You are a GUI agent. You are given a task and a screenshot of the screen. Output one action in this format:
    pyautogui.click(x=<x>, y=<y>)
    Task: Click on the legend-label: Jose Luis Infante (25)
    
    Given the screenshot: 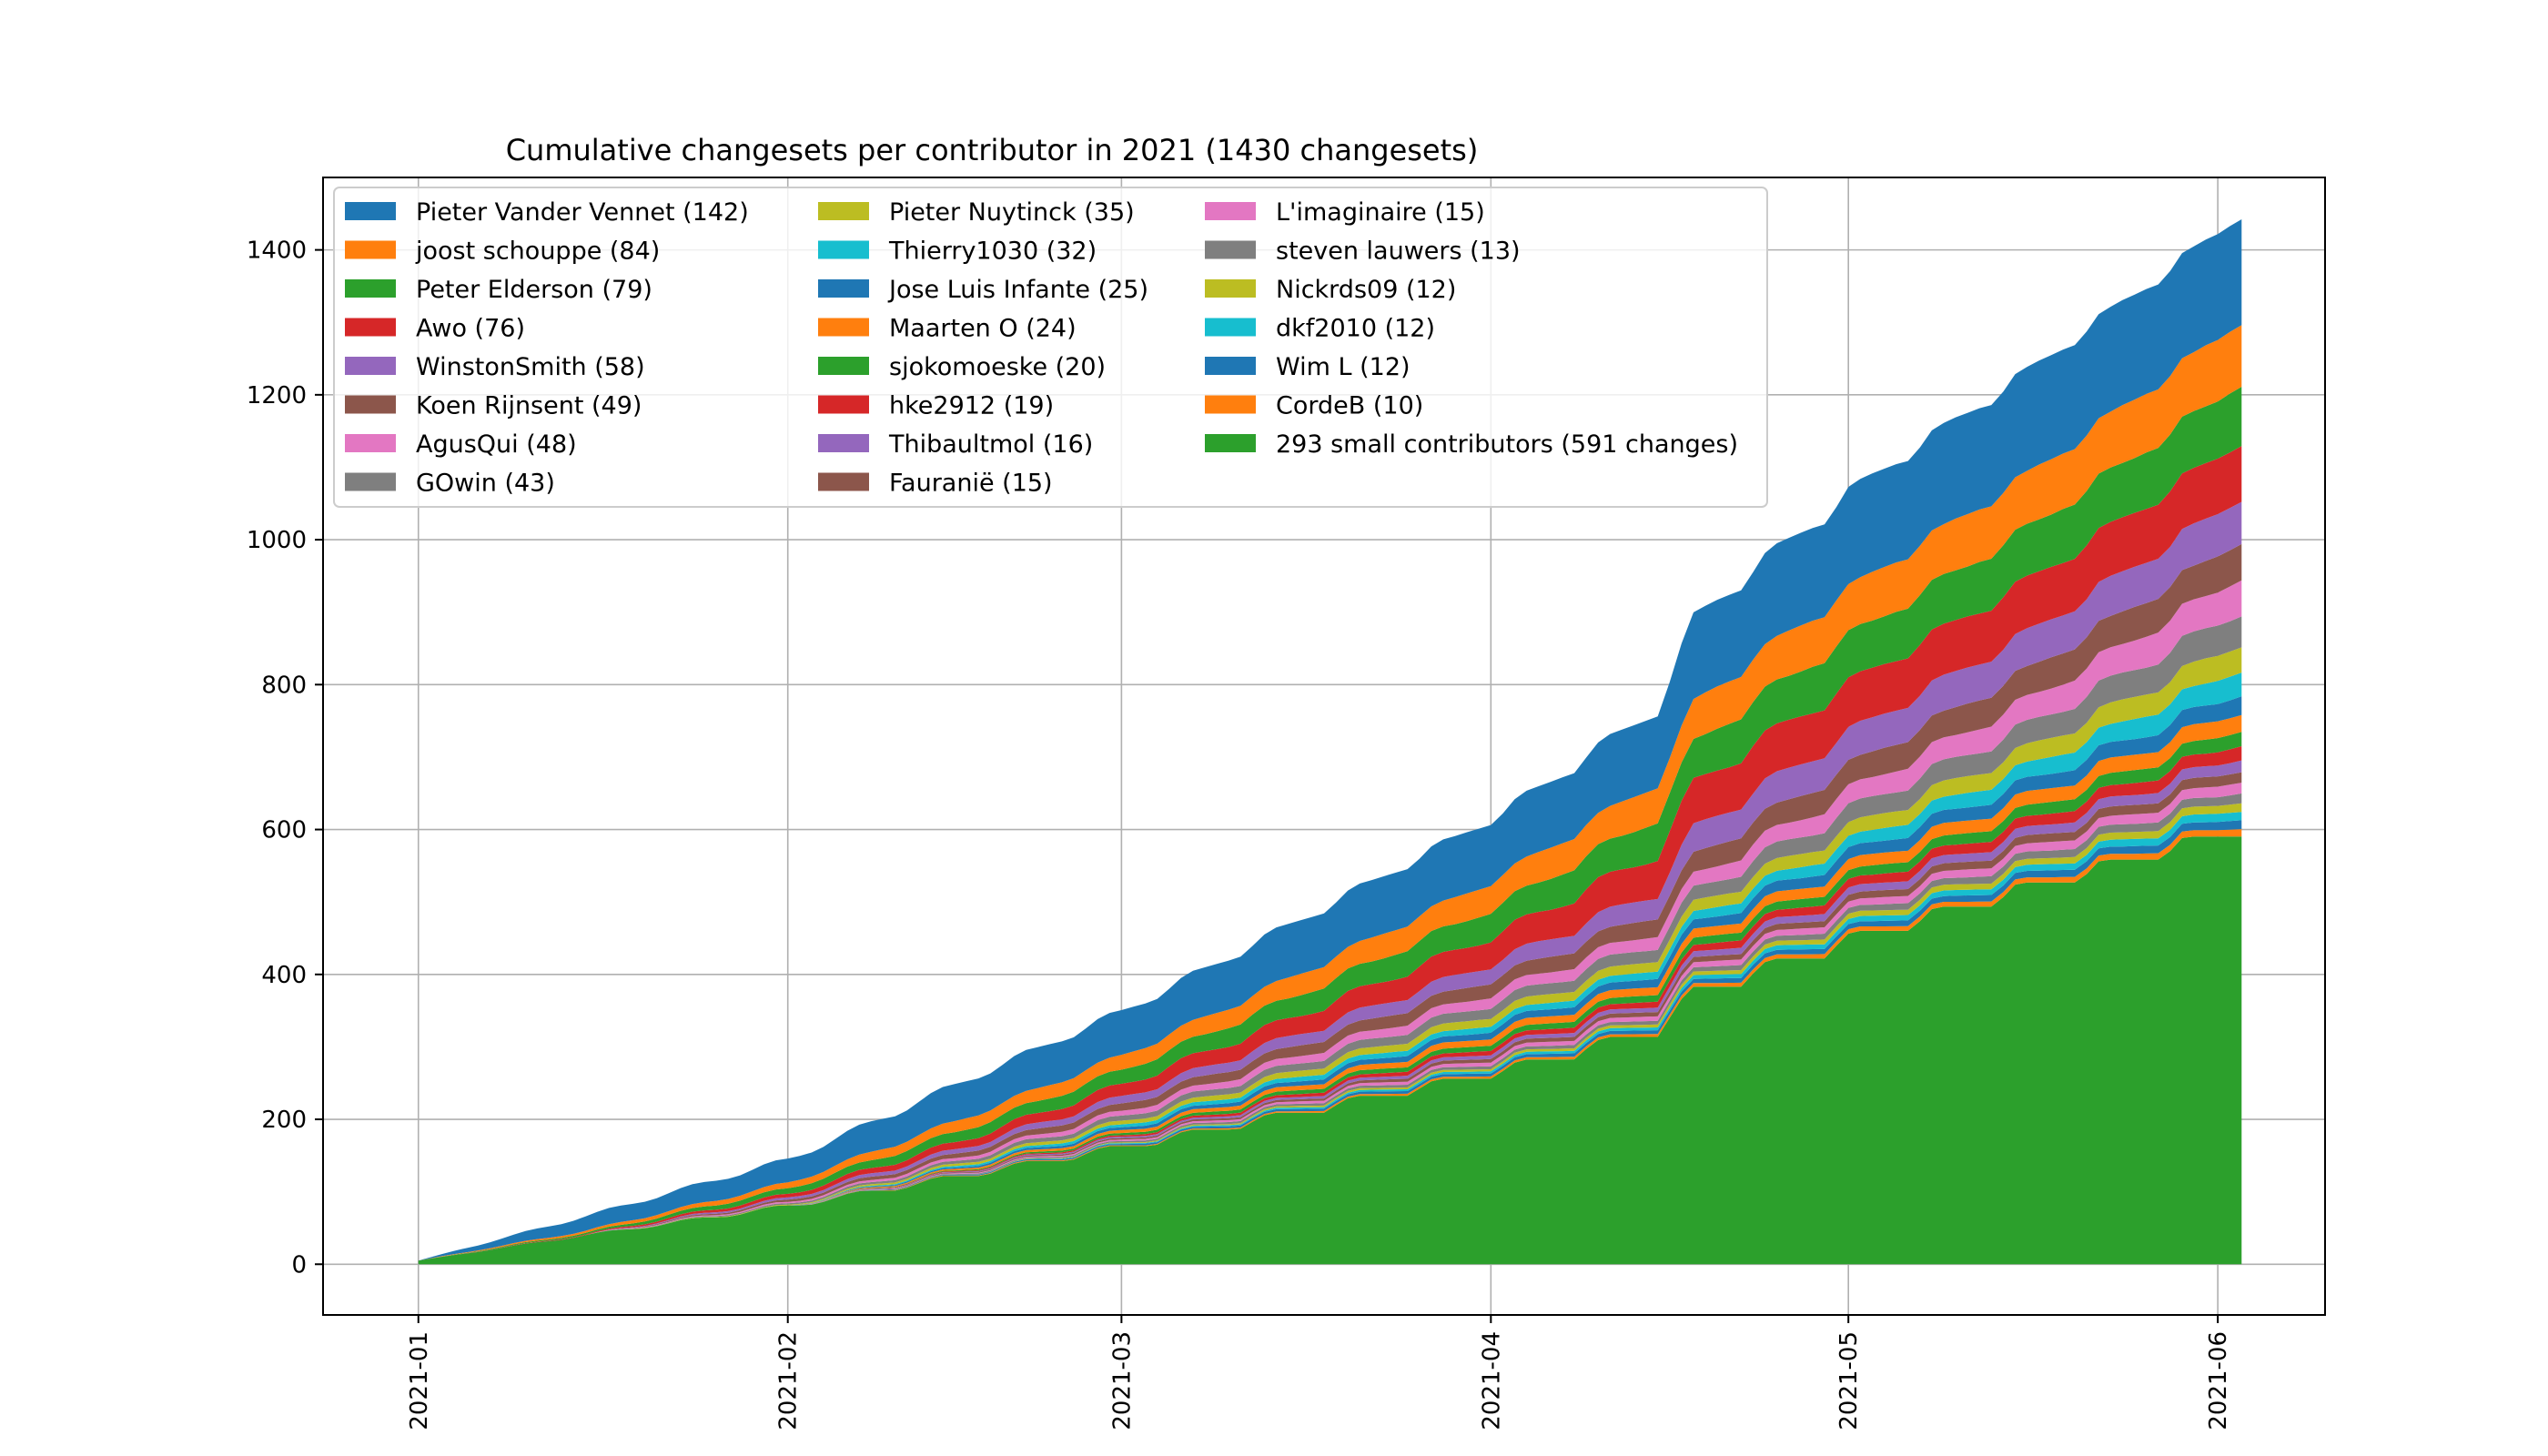 What is the action you would take?
    pyautogui.click(x=1018, y=290)
    